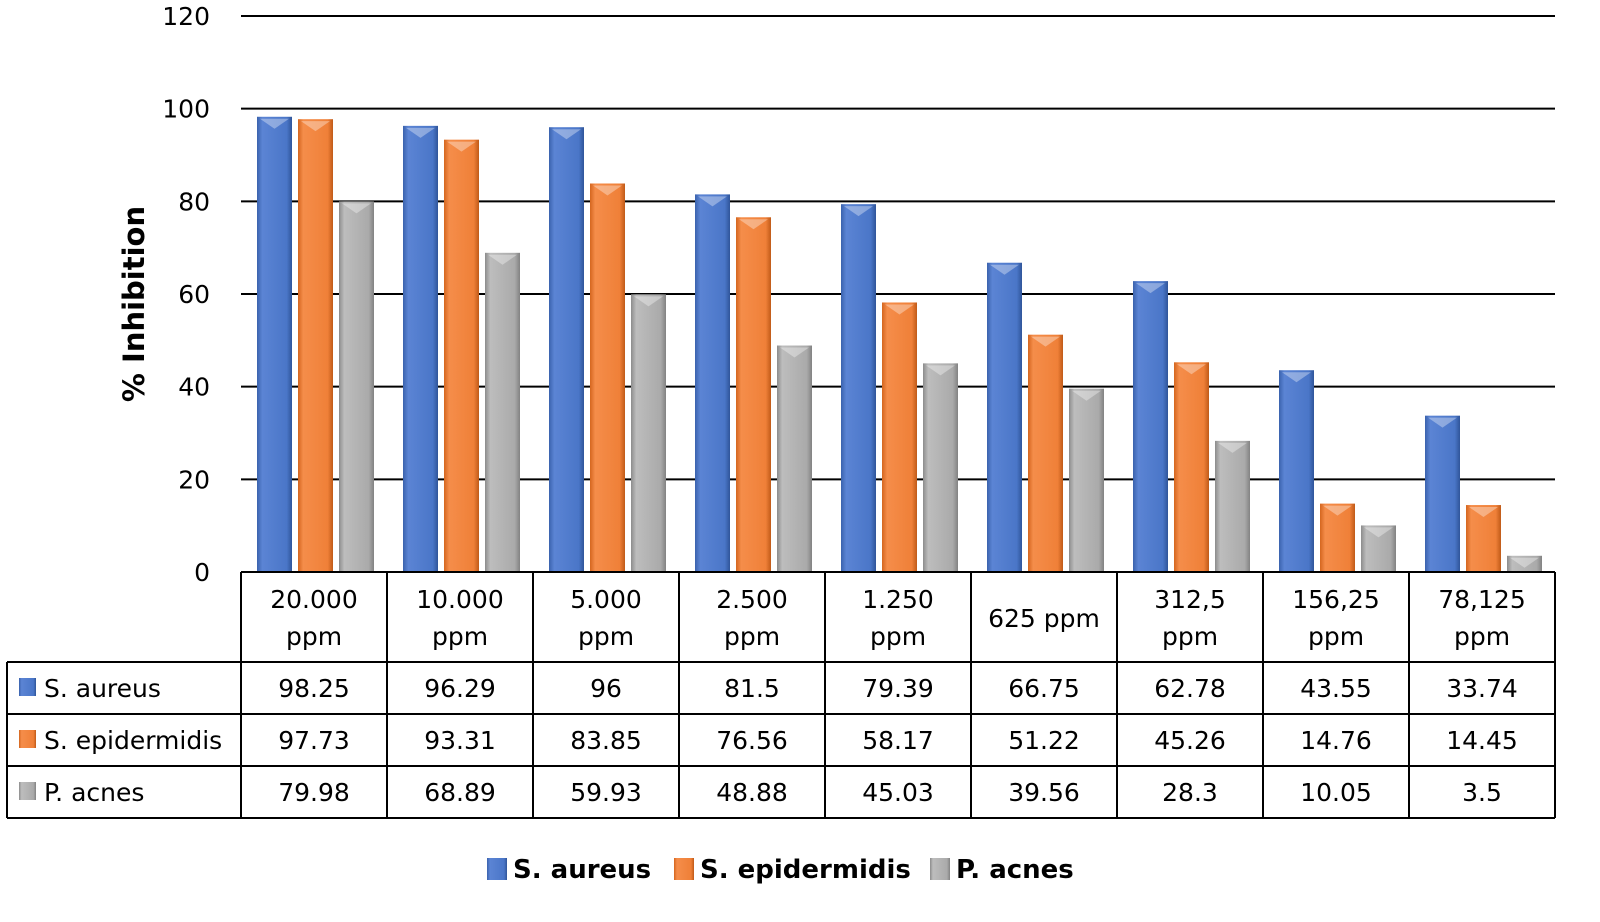 The width and height of the screenshot is (1600, 922). What do you see at coordinates (313, 599) in the screenshot?
I see `x-category-label: 20.000` at bounding box center [313, 599].